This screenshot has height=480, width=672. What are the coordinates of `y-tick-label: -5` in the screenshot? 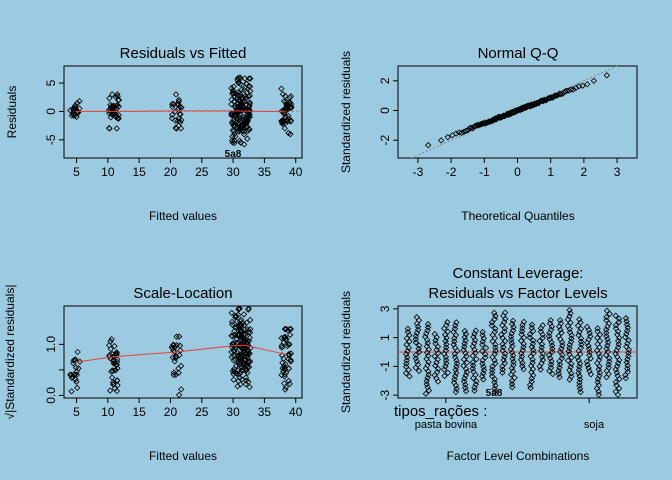 It's located at (51, 139).